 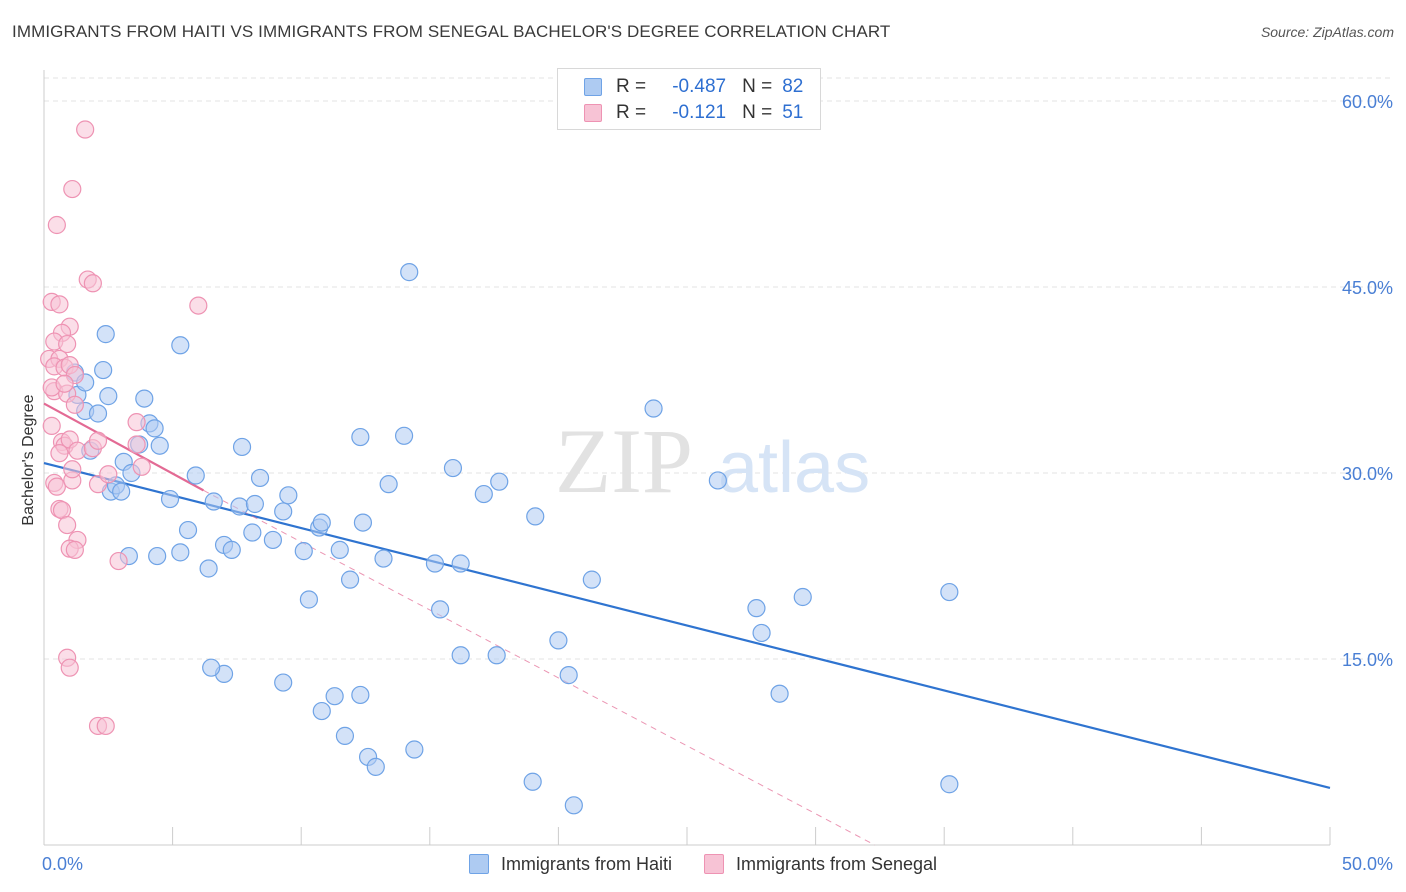 What do you see at coordinates (1367, 102) in the screenshot?
I see `y-tick-label: 60.0%` at bounding box center [1367, 102].